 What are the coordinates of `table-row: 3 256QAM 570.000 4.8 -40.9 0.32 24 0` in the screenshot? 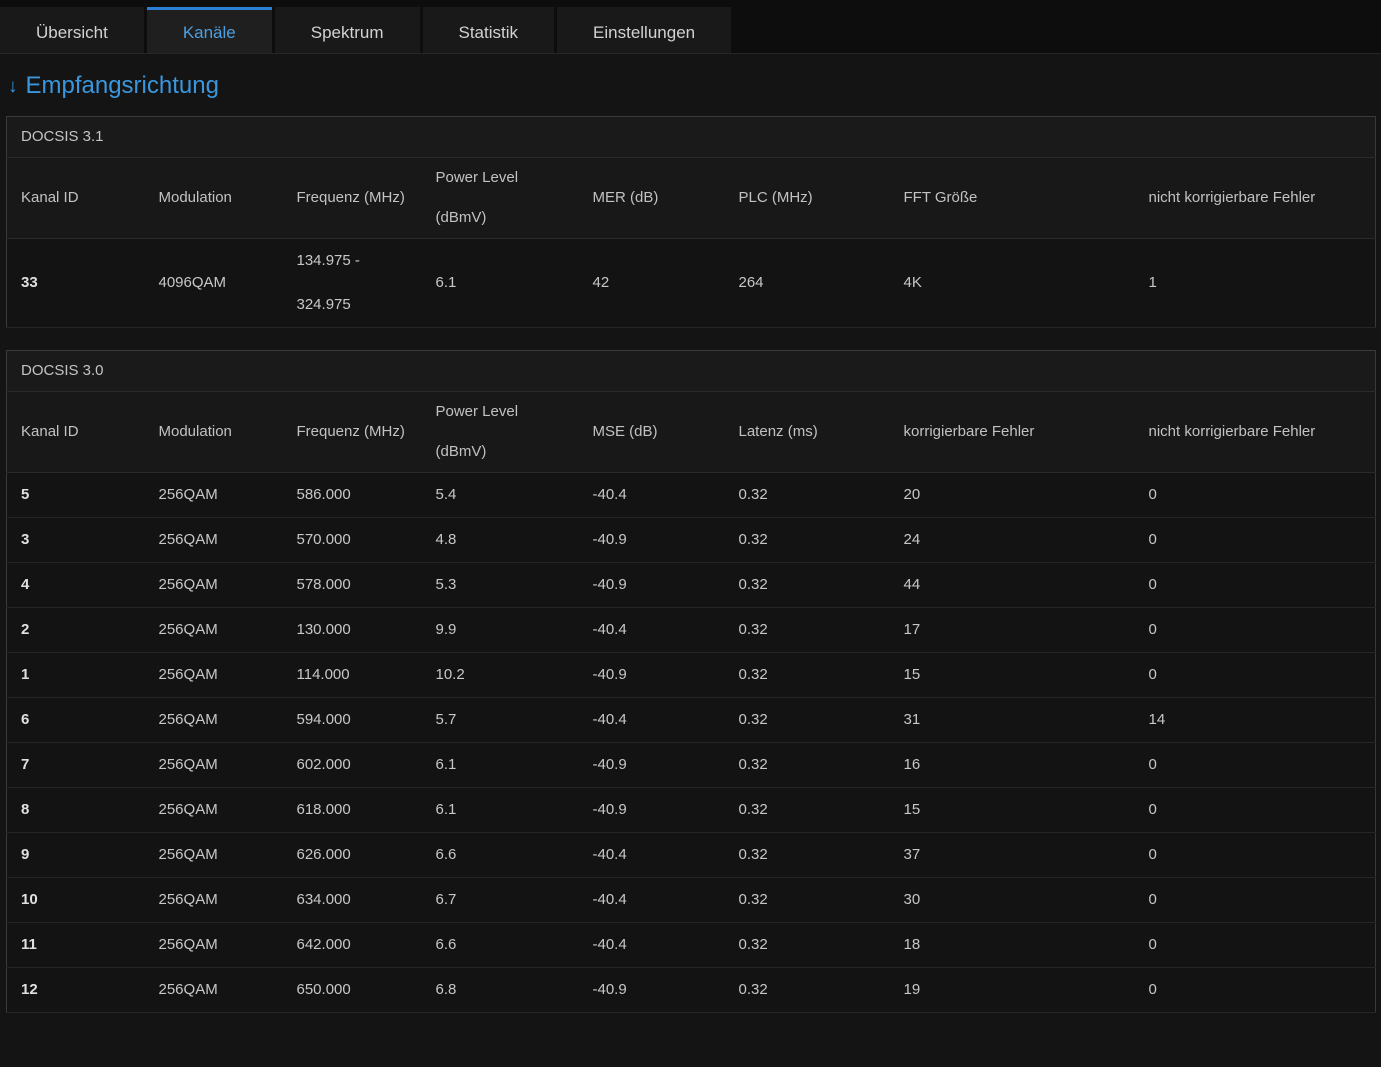 It's located at (691, 540).